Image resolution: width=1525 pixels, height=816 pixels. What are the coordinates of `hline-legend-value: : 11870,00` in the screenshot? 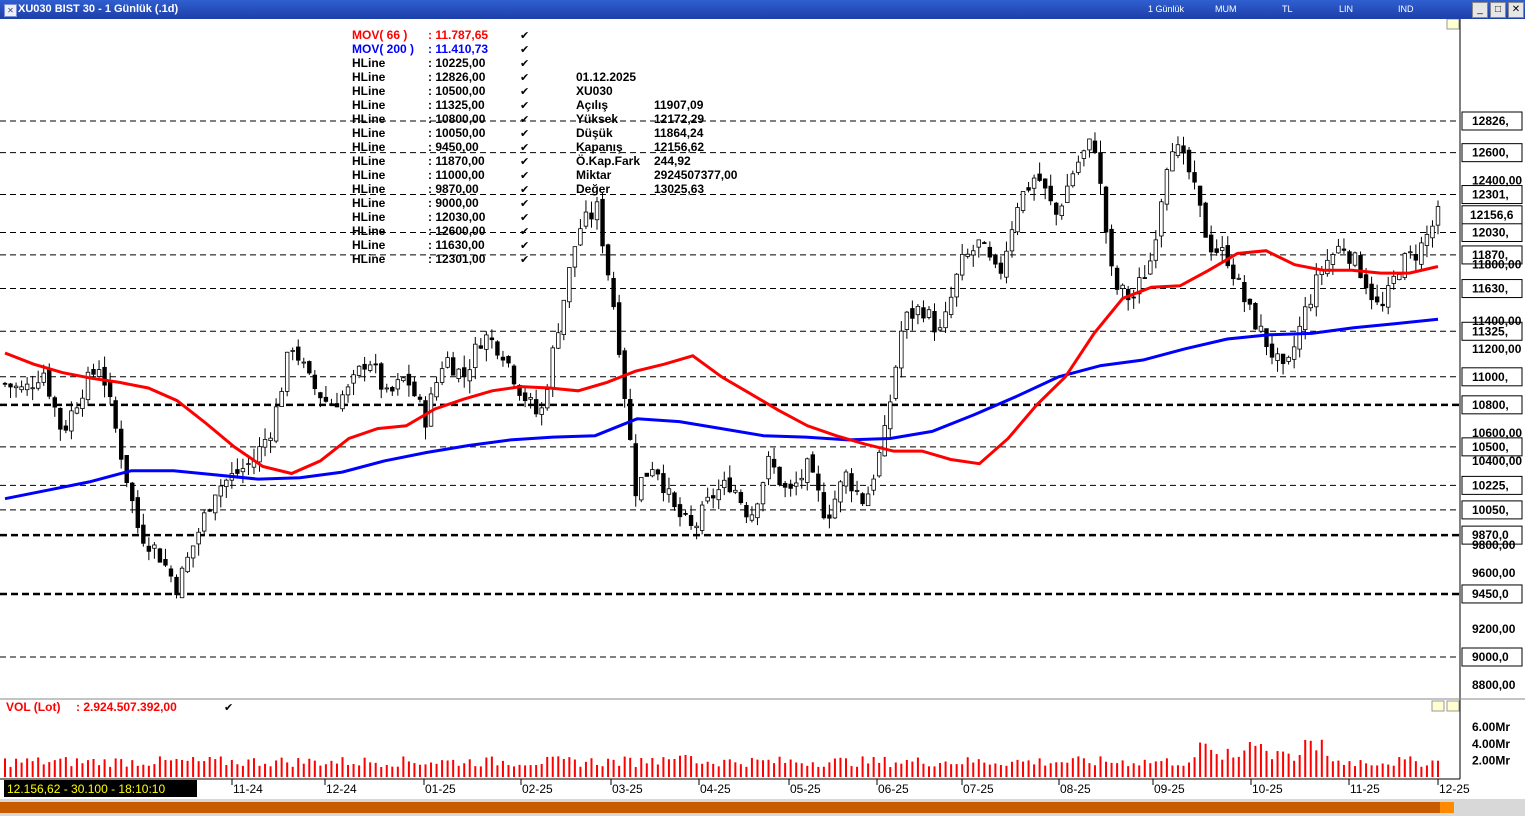 It's located at (456, 161).